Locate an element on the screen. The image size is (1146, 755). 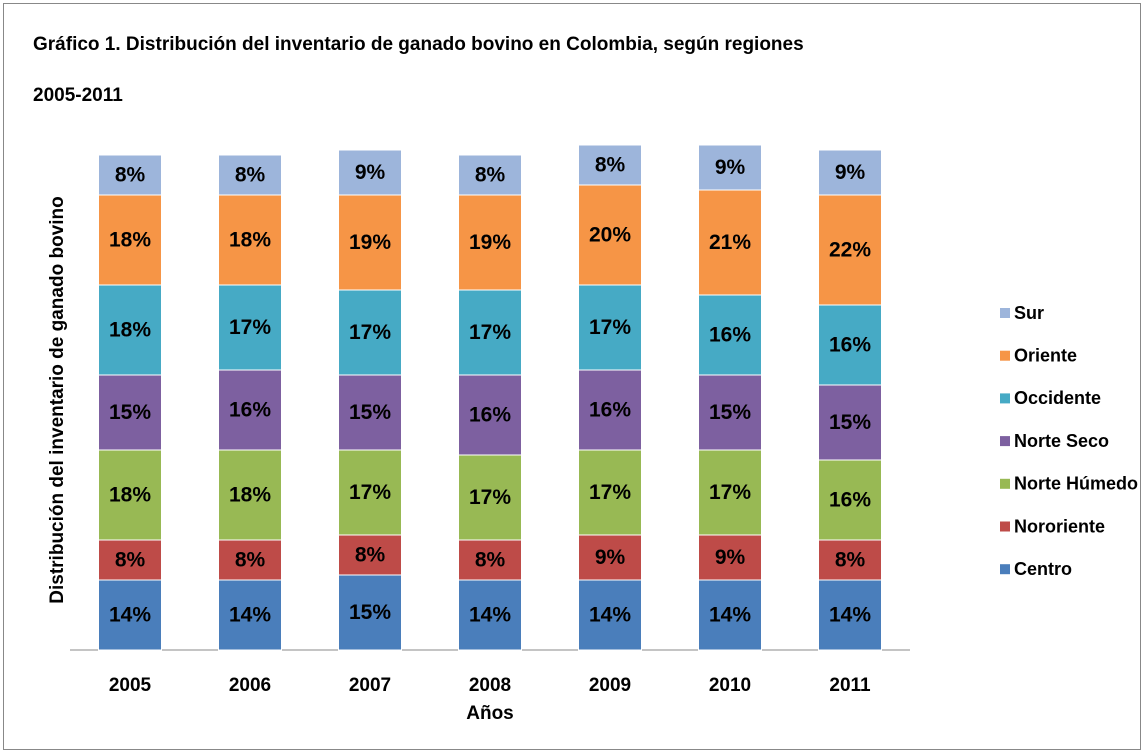
legend-label: Norte Húmedo is located at coordinates (1076, 484).